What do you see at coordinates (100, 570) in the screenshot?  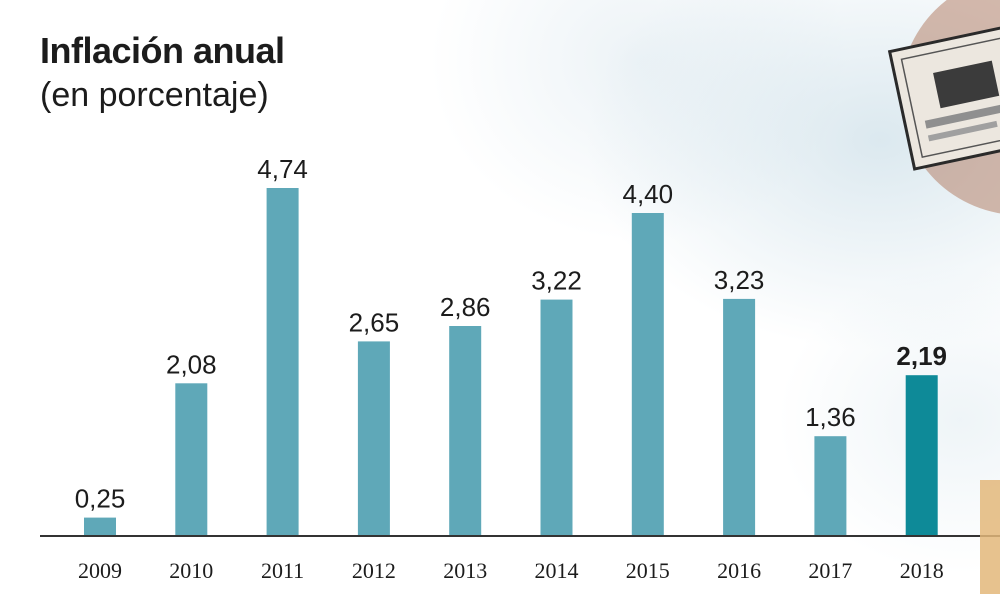 I see `x-tick-label-2009: 2009` at bounding box center [100, 570].